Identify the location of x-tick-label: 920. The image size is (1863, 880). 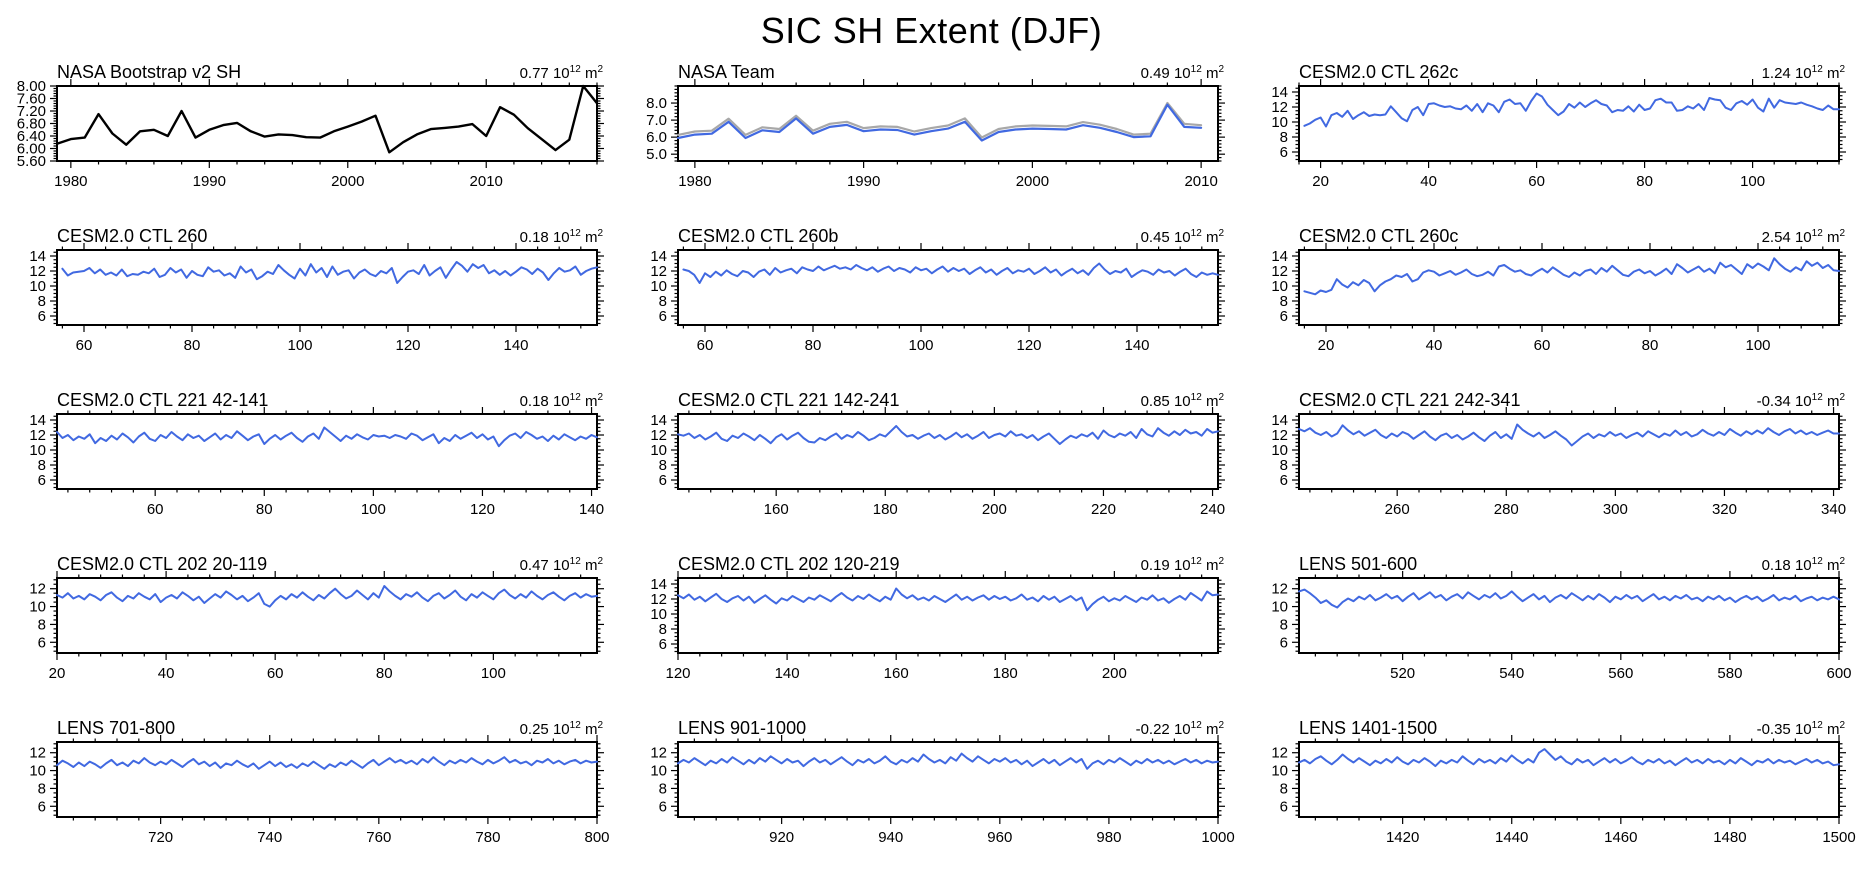
(781, 837).